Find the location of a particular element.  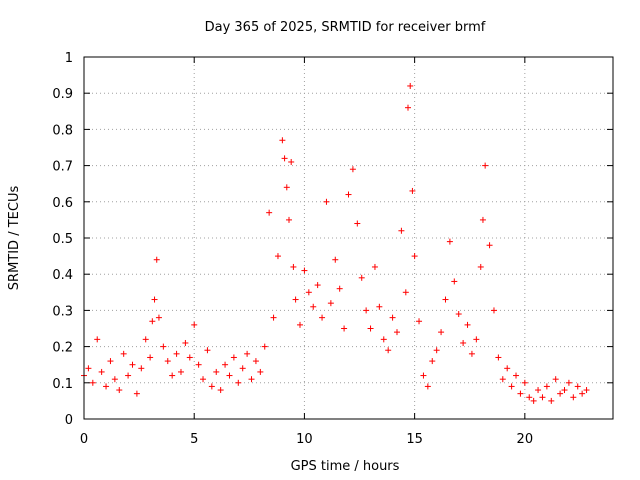

y-tick-label: 1 is located at coordinates (69, 58).